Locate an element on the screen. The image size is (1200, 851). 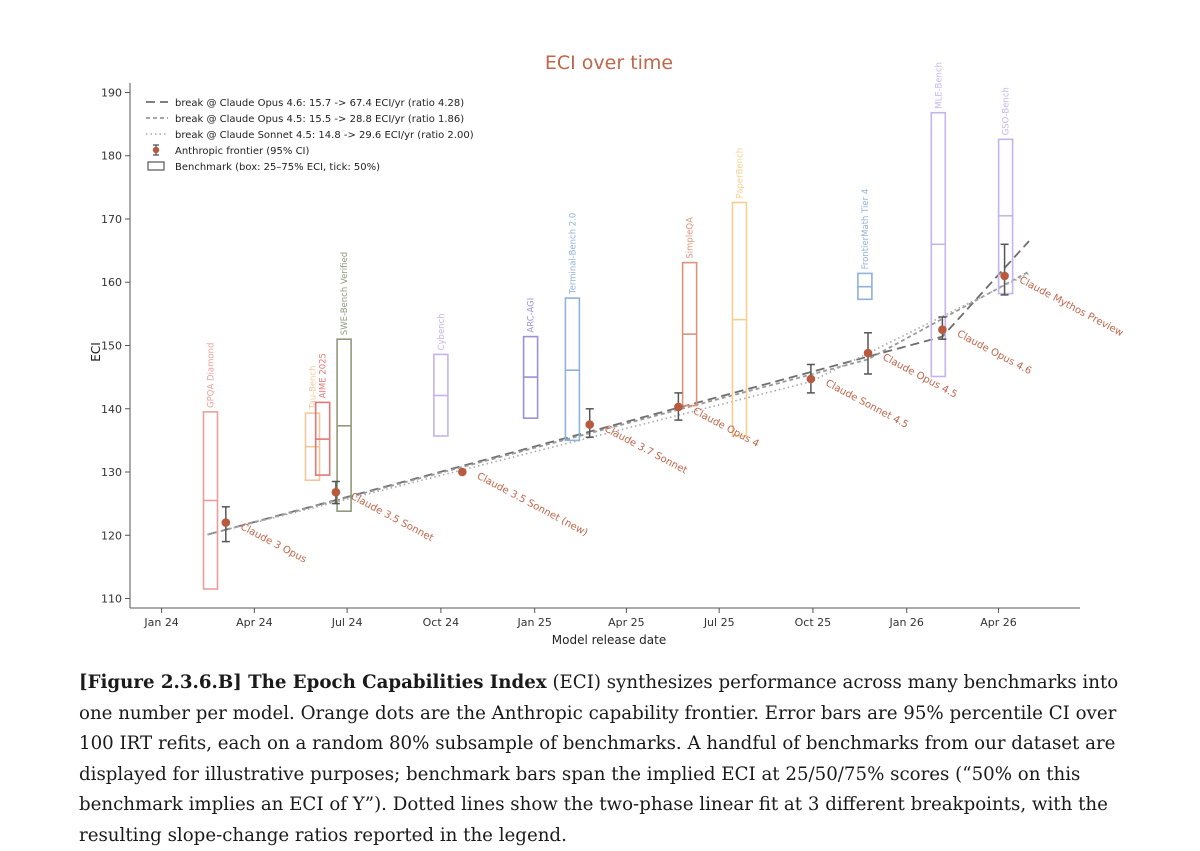
y-tick-label: 120 is located at coordinates (111, 535).